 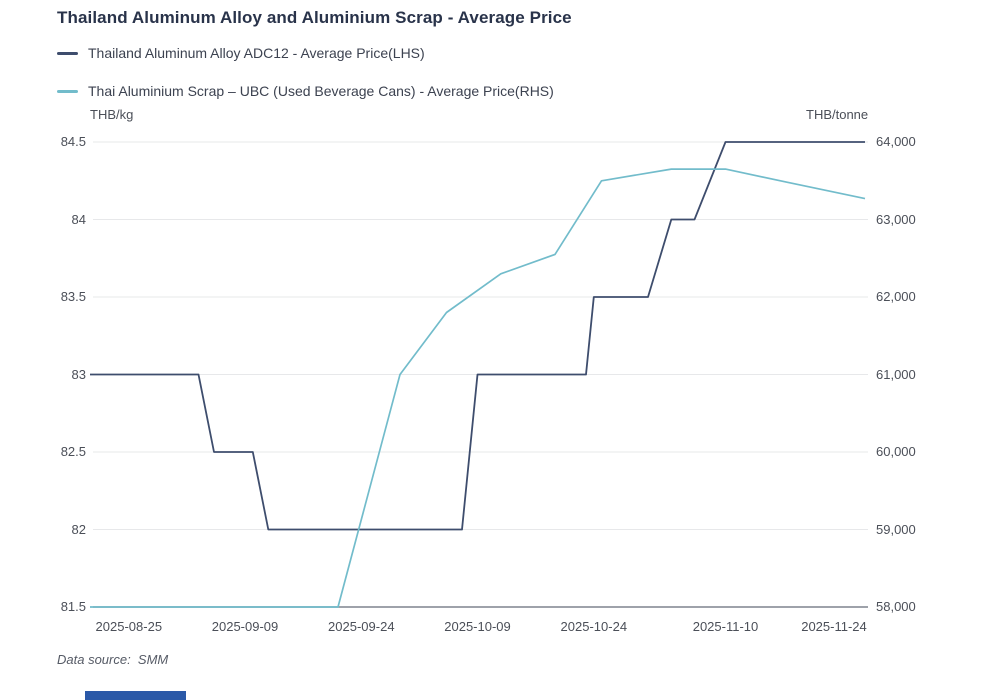 What do you see at coordinates (113, 659) in the screenshot?
I see `data-source-note: Data source: SMM` at bounding box center [113, 659].